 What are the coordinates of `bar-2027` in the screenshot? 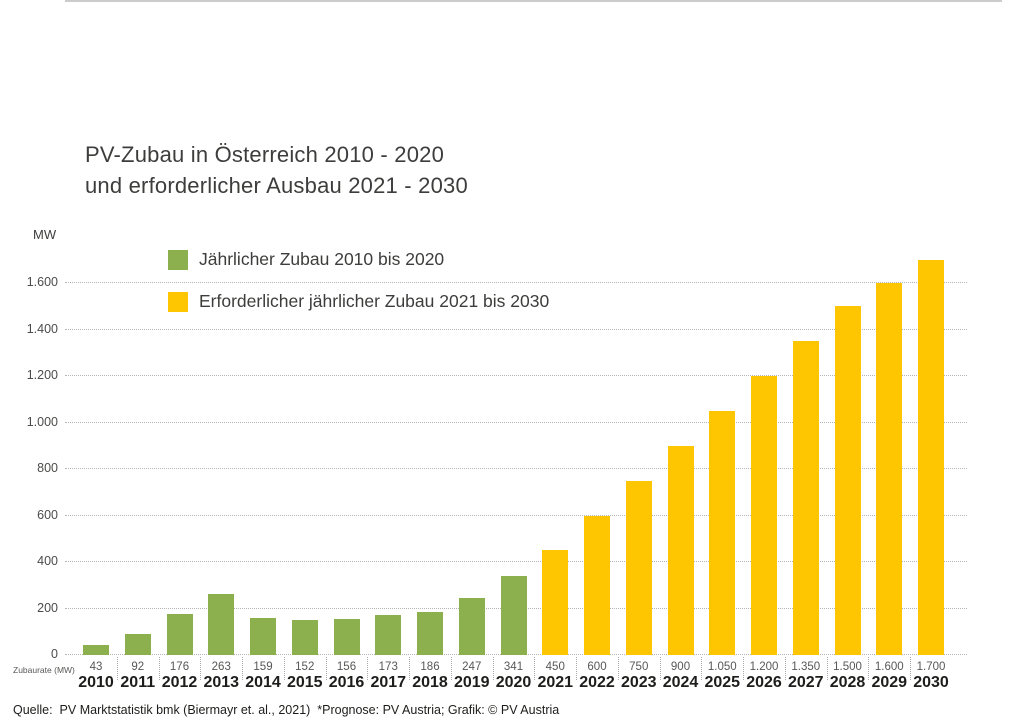 It's located at (805, 498).